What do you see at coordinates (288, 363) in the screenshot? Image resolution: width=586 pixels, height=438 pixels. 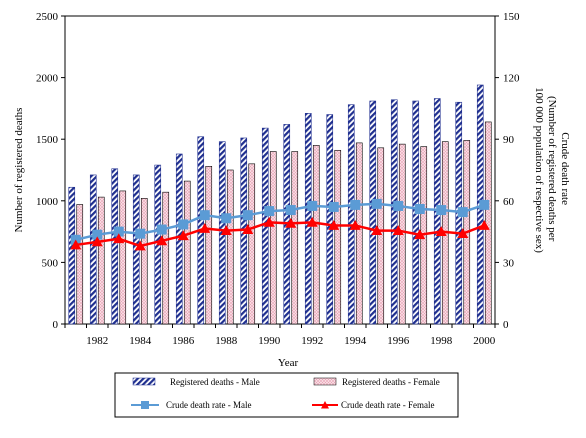 I see `x-axis-title: Year` at bounding box center [288, 363].